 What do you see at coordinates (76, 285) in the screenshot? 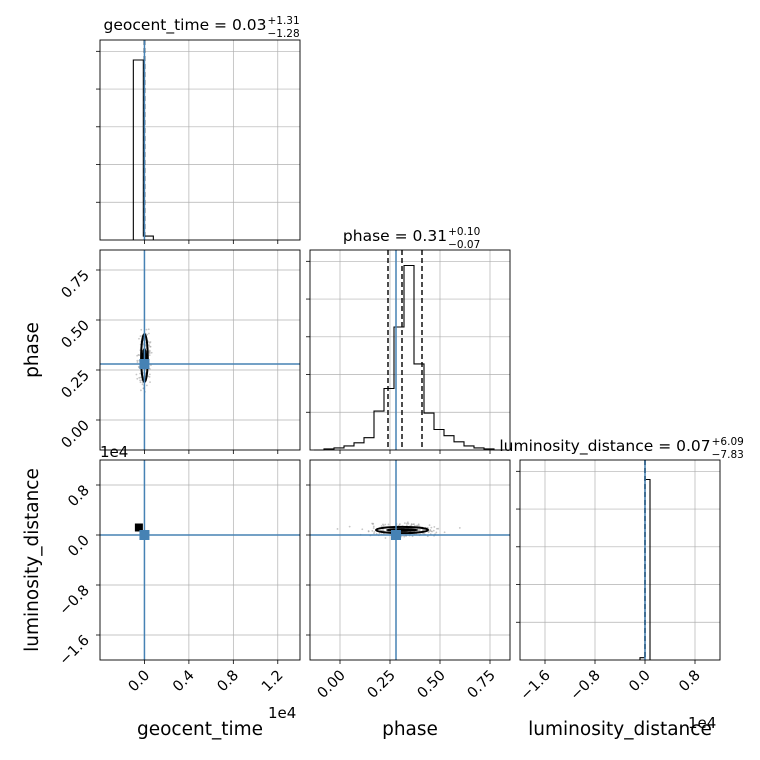
I see `y-tick-label-phase-3: 0.75` at bounding box center [76, 285].